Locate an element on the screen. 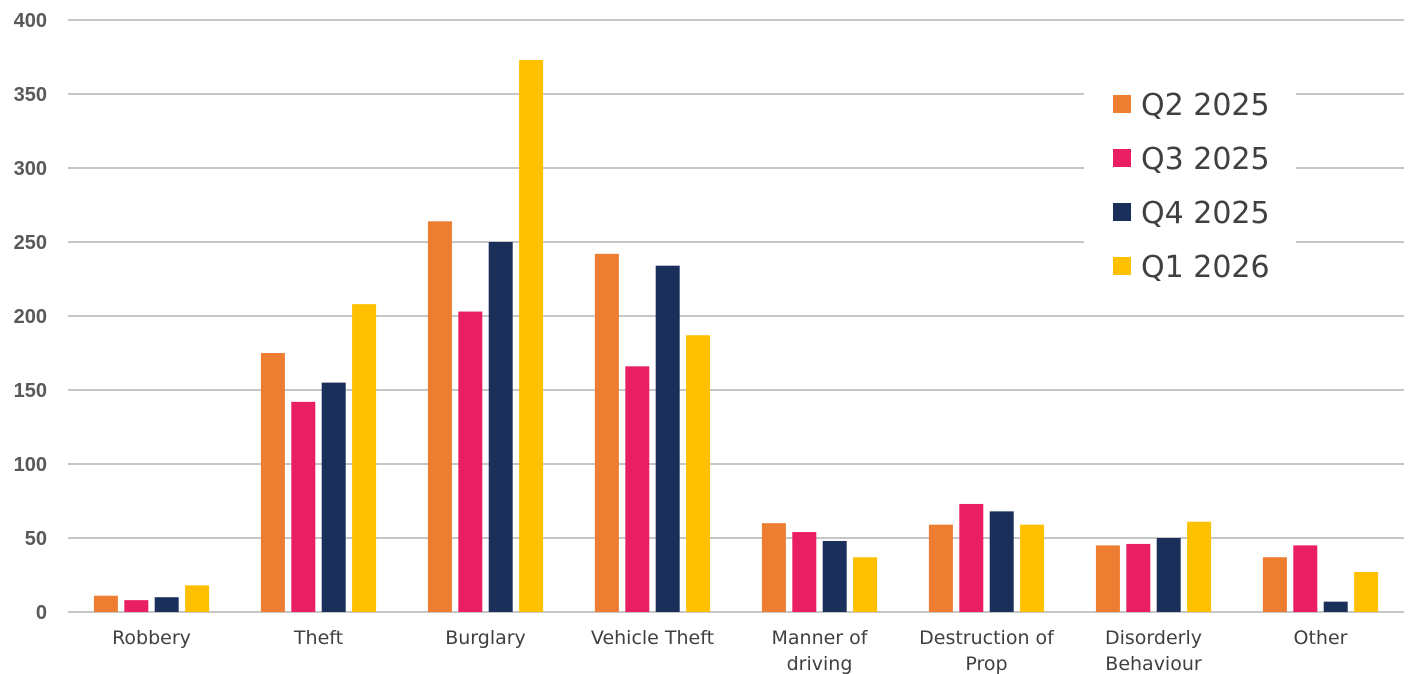 The height and width of the screenshot is (674, 1408). y-tick-label: 300 is located at coordinates (30, 169).